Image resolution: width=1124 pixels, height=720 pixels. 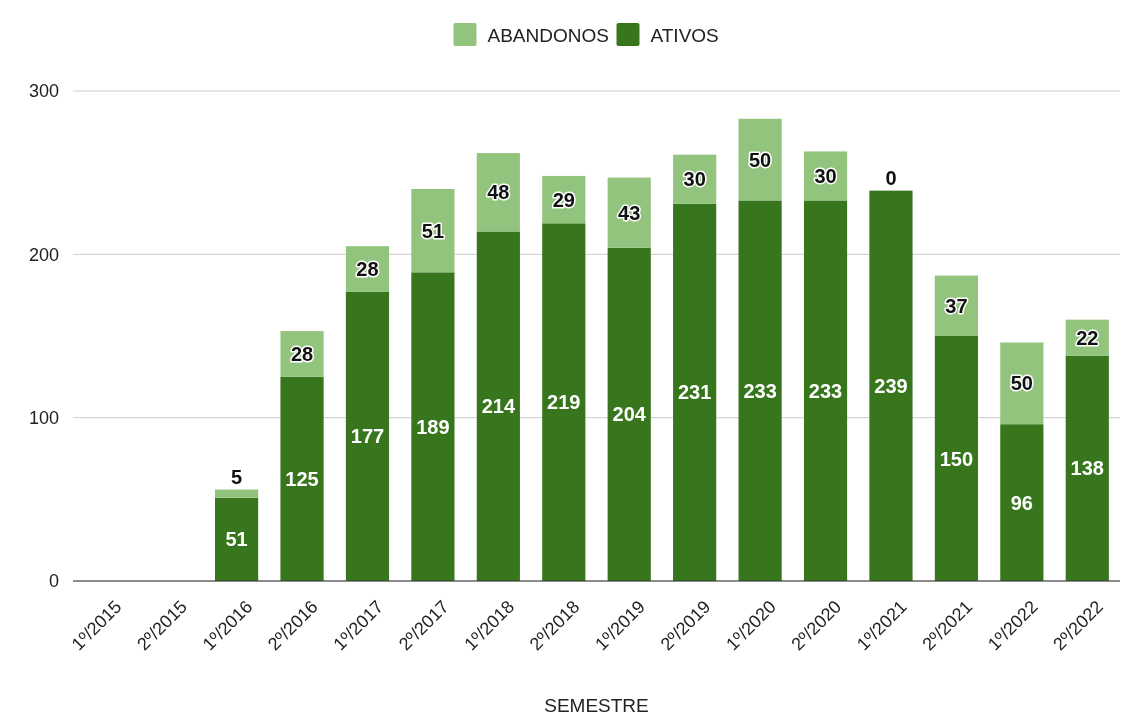 I want to click on data-label: 189, so click(x=433, y=426).